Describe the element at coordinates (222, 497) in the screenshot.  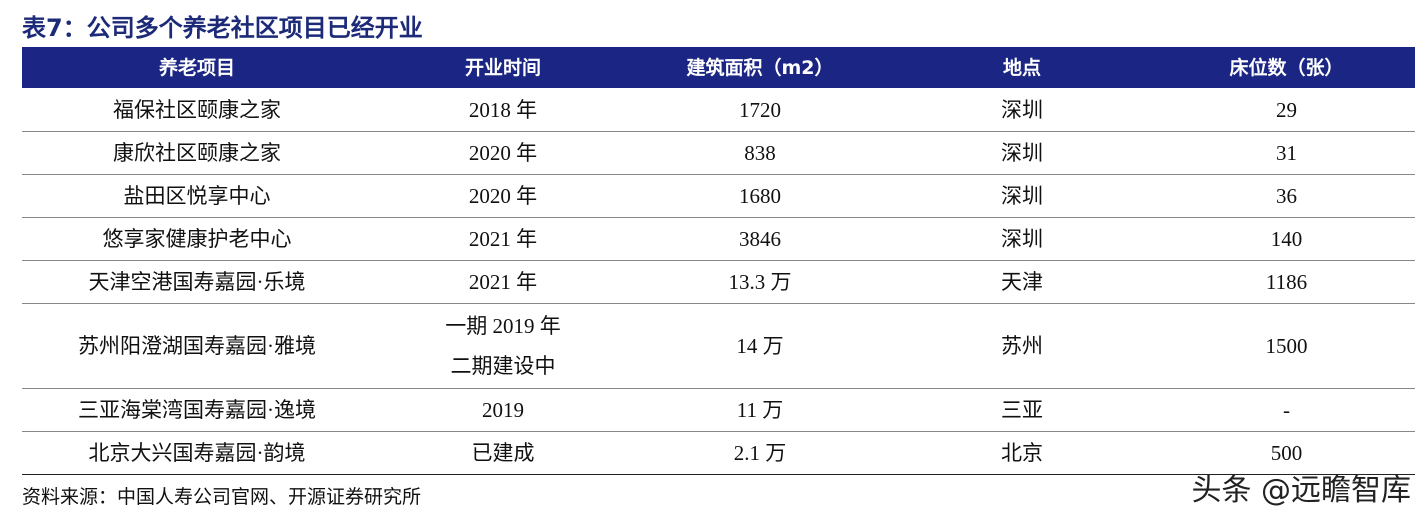
I see `source-note: 资料来源：中国人寿公司官网、开源证券研究所` at that location.